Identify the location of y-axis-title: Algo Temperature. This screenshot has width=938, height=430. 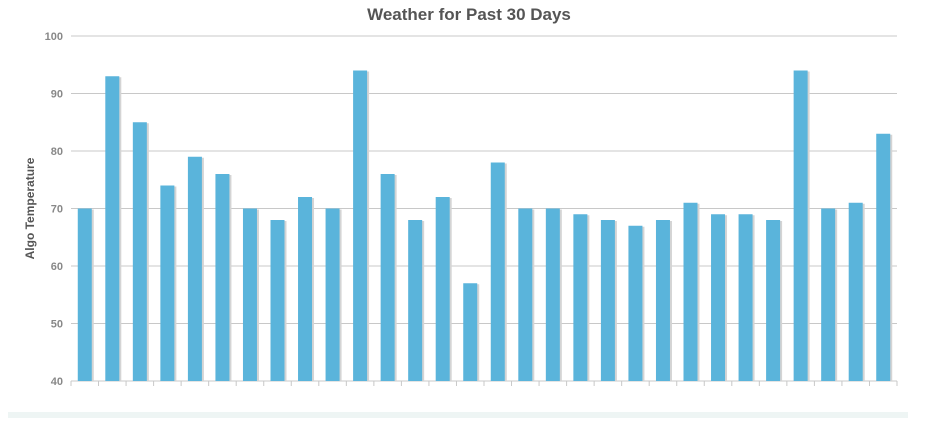
(30, 208).